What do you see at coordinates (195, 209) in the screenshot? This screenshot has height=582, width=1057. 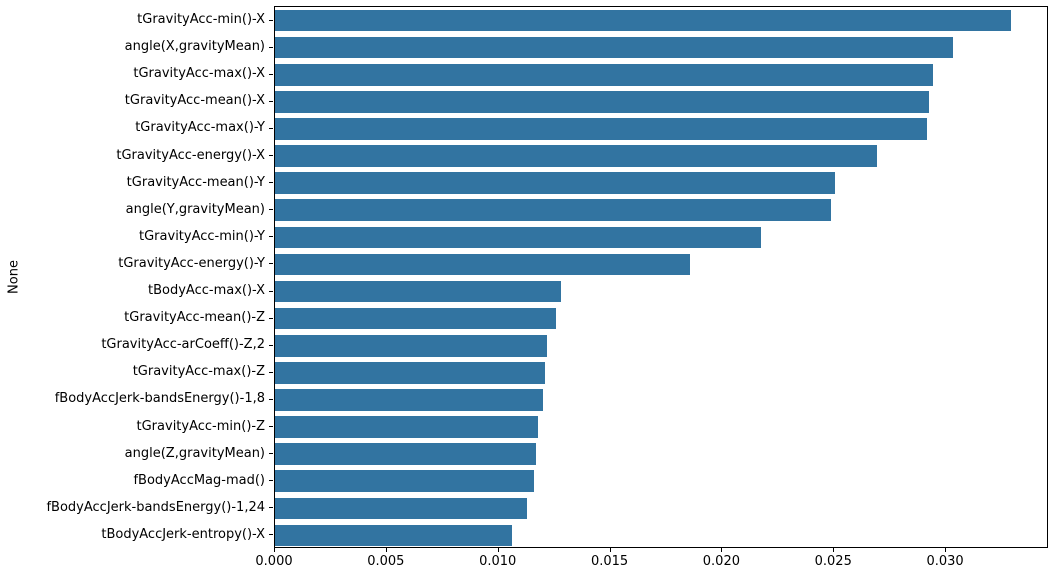 I see `y-tick-label: angle(Y,gravityMean)` at bounding box center [195, 209].